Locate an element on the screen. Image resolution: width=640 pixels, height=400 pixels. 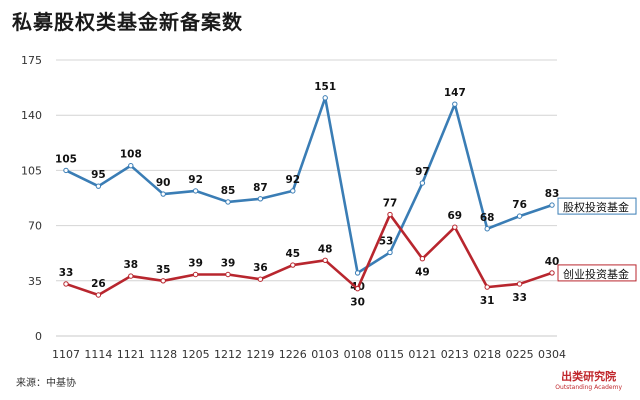
legend-label: 创业投资基金 is located at coordinates (596, 274).